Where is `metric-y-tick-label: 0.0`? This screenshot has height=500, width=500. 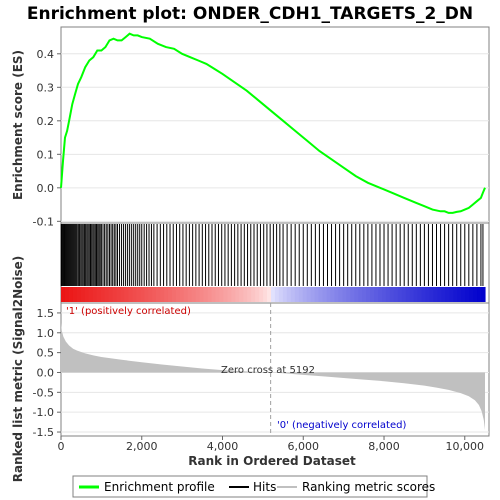
metric-y-tick-label: 0.0 is located at coordinates (46, 372).